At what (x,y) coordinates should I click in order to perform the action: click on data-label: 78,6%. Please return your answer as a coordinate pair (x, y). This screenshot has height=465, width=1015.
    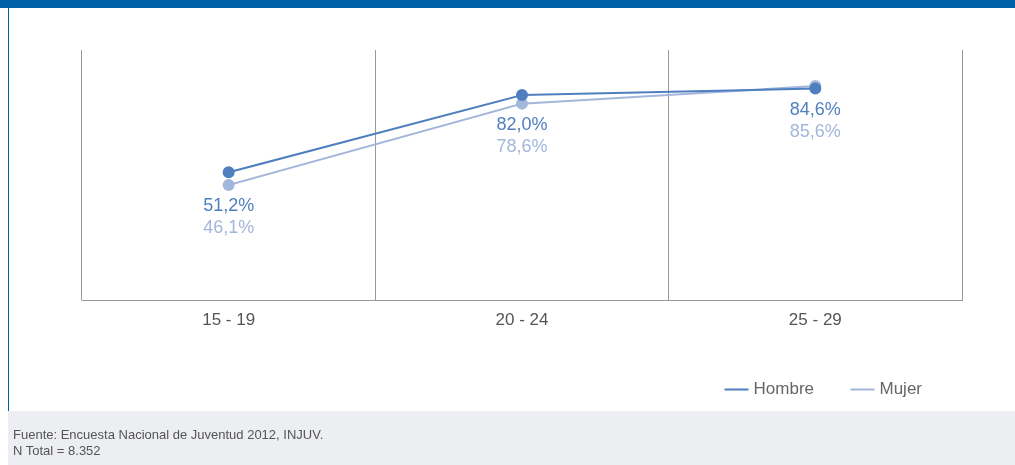
    Looking at the image, I should click on (522, 145).